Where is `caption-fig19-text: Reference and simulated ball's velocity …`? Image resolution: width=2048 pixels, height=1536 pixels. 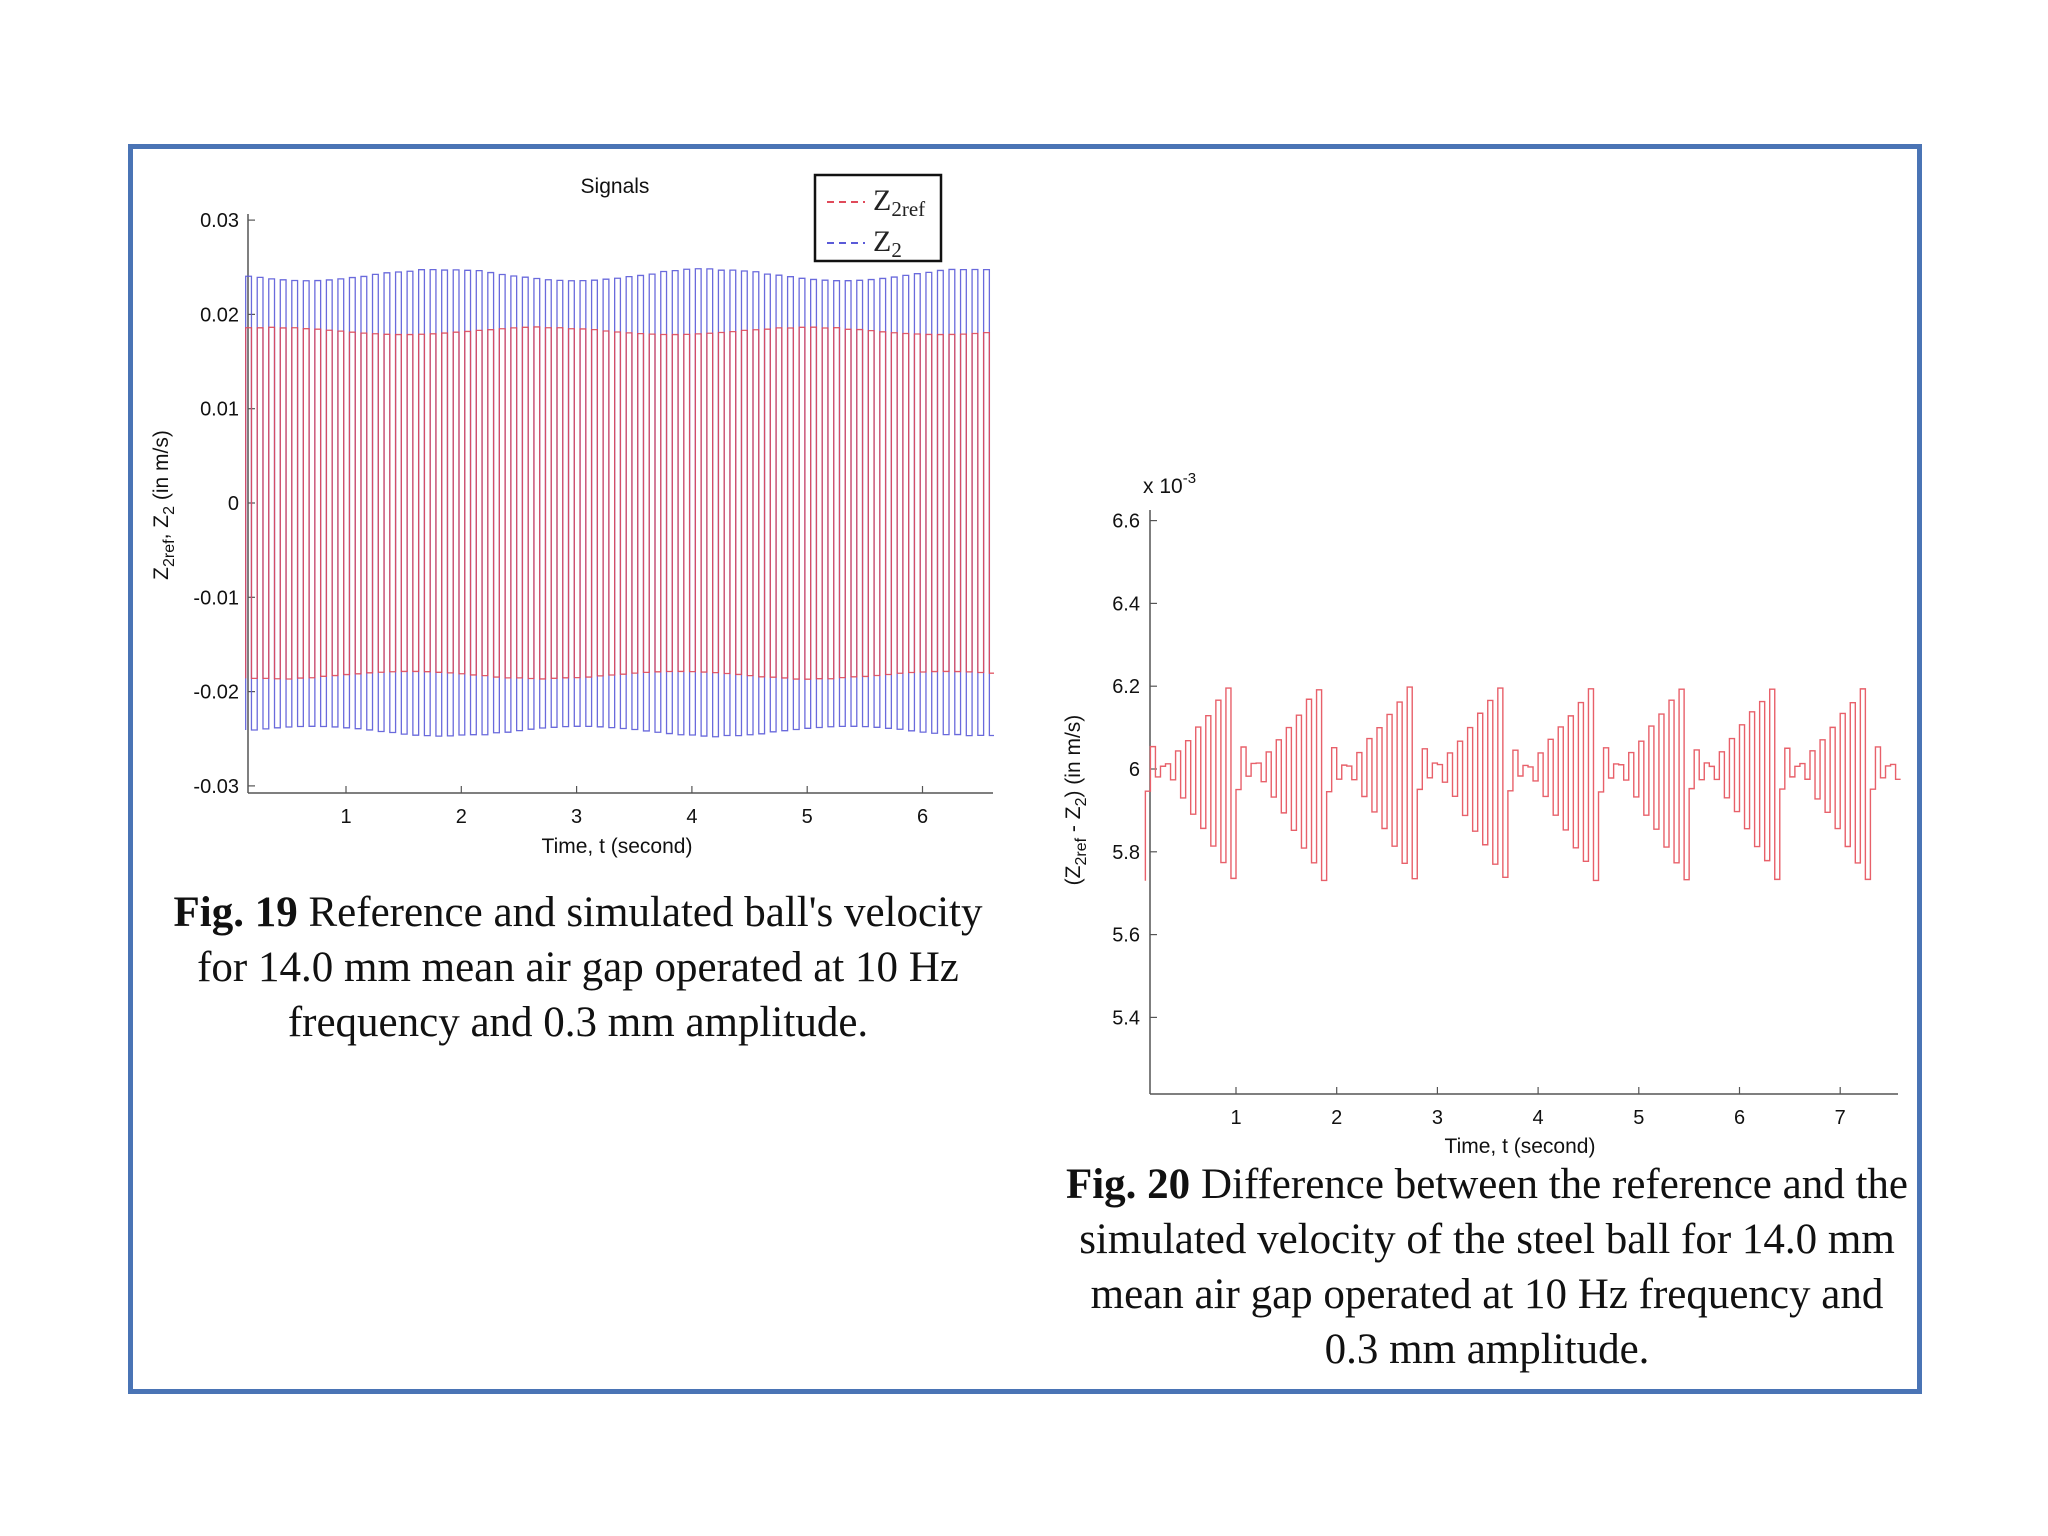 caption-fig19-text: Reference and simulated ball's velocity … is located at coordinates (590, 967).